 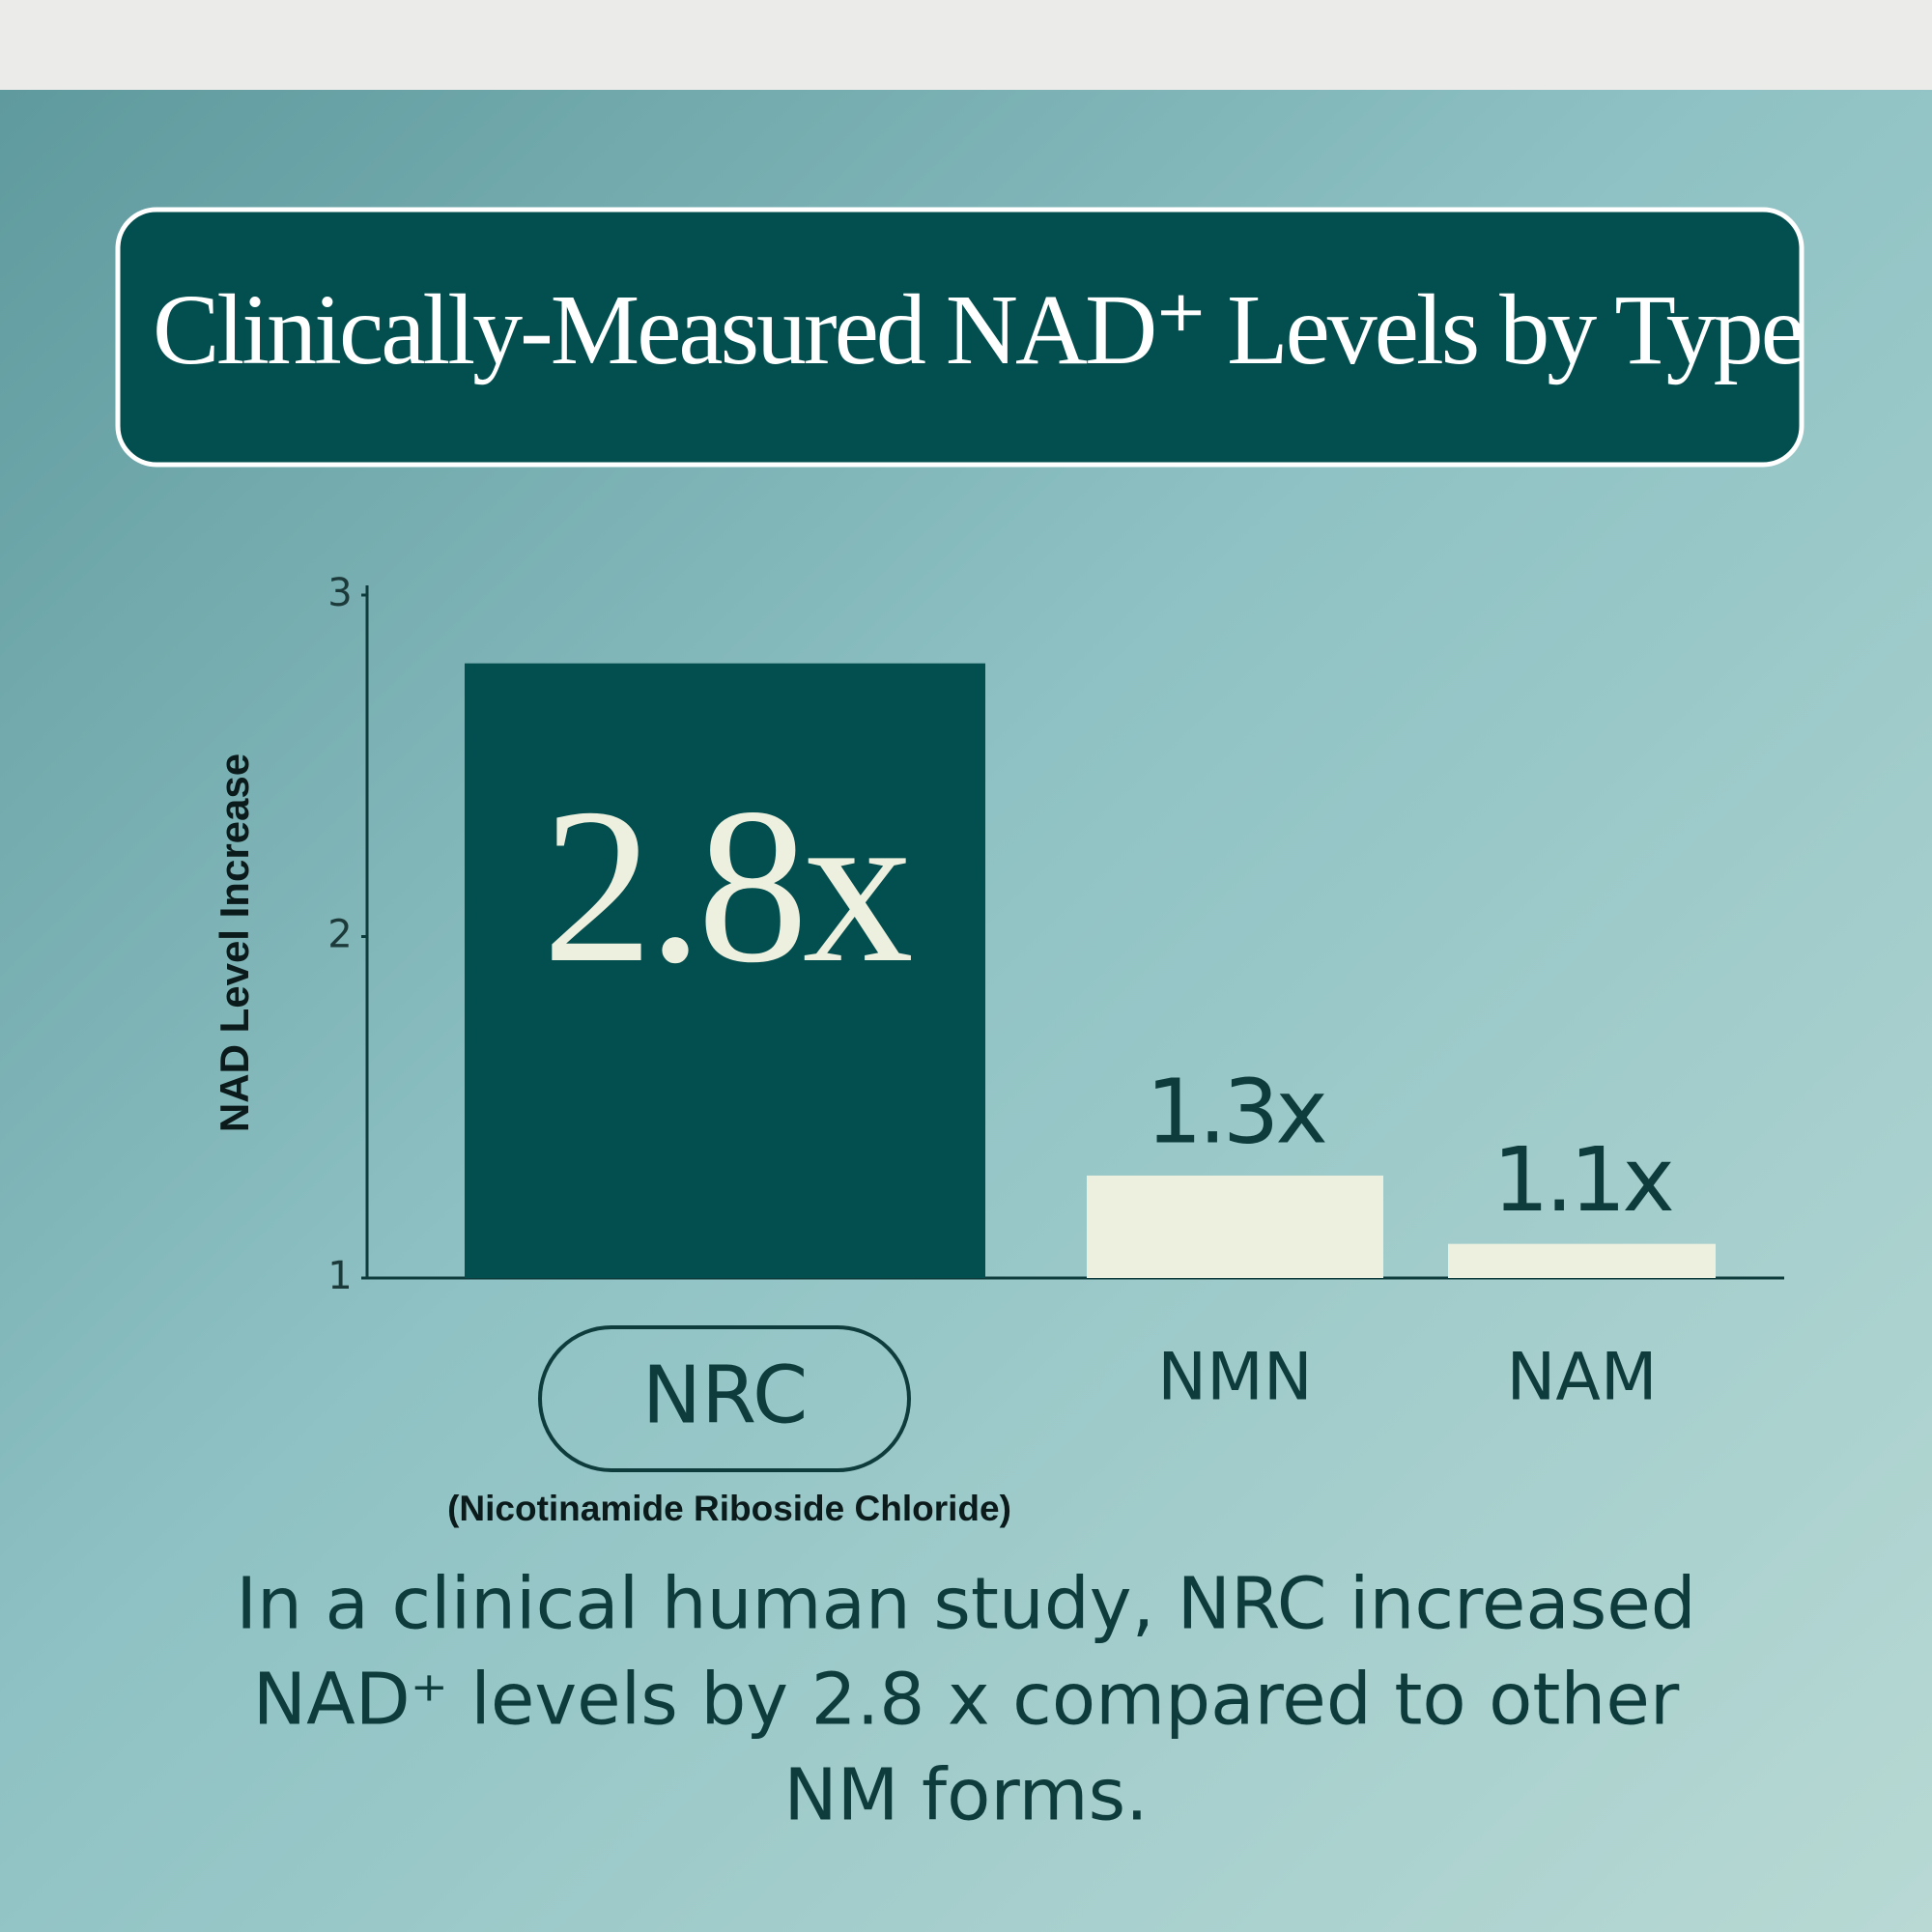 What do you see at coordinates (966, 45) in the screenshot?
I see `top-strip` at bounding box center [966, 45].